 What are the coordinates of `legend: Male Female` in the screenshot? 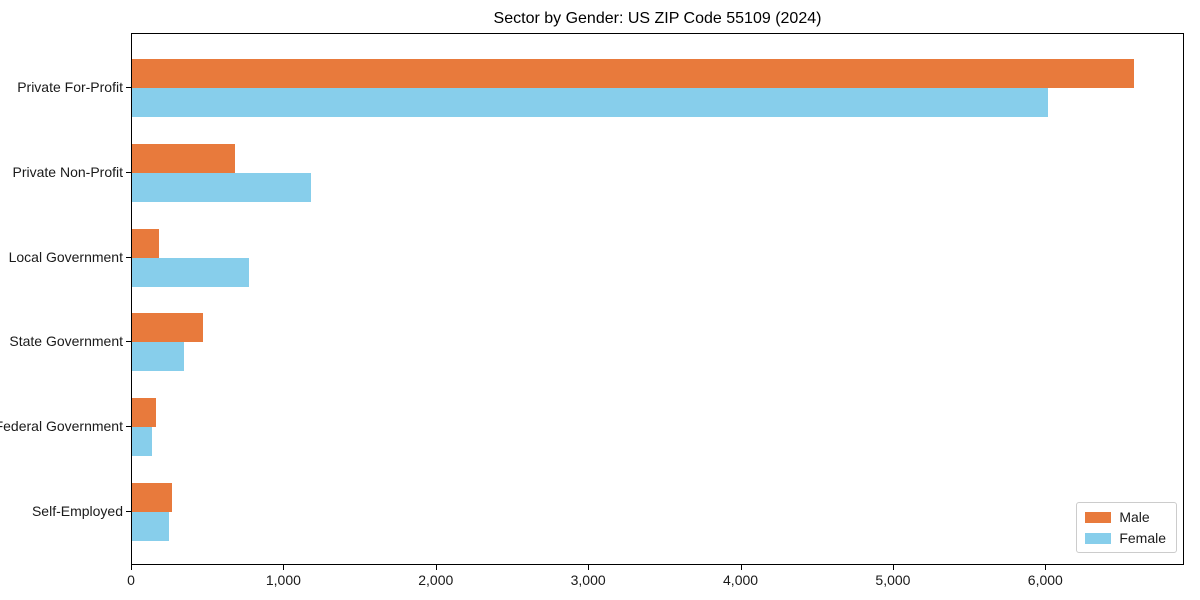 It's located at (1126, 527).